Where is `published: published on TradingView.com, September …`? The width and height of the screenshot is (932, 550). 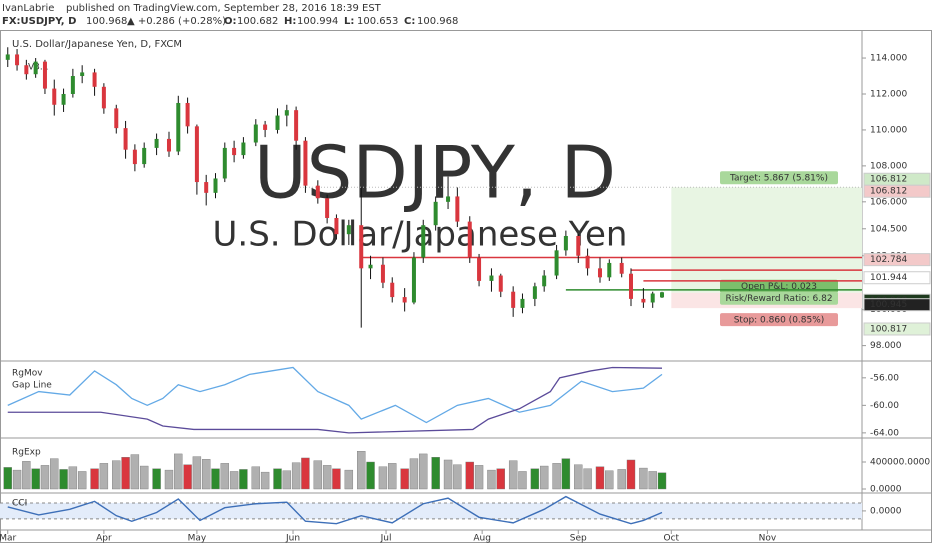
published: published on TradingView.com, September … is located at coordinates (224, 8).